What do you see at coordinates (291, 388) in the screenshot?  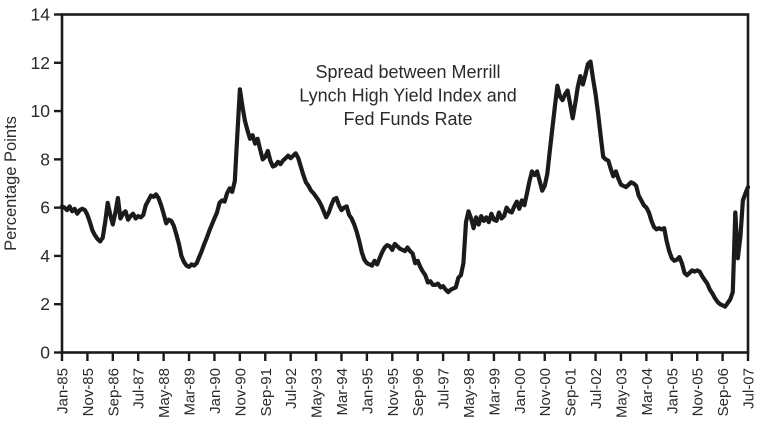 I see `x-axis-tick-label: Jul-92` at bounding box center [291, 388].